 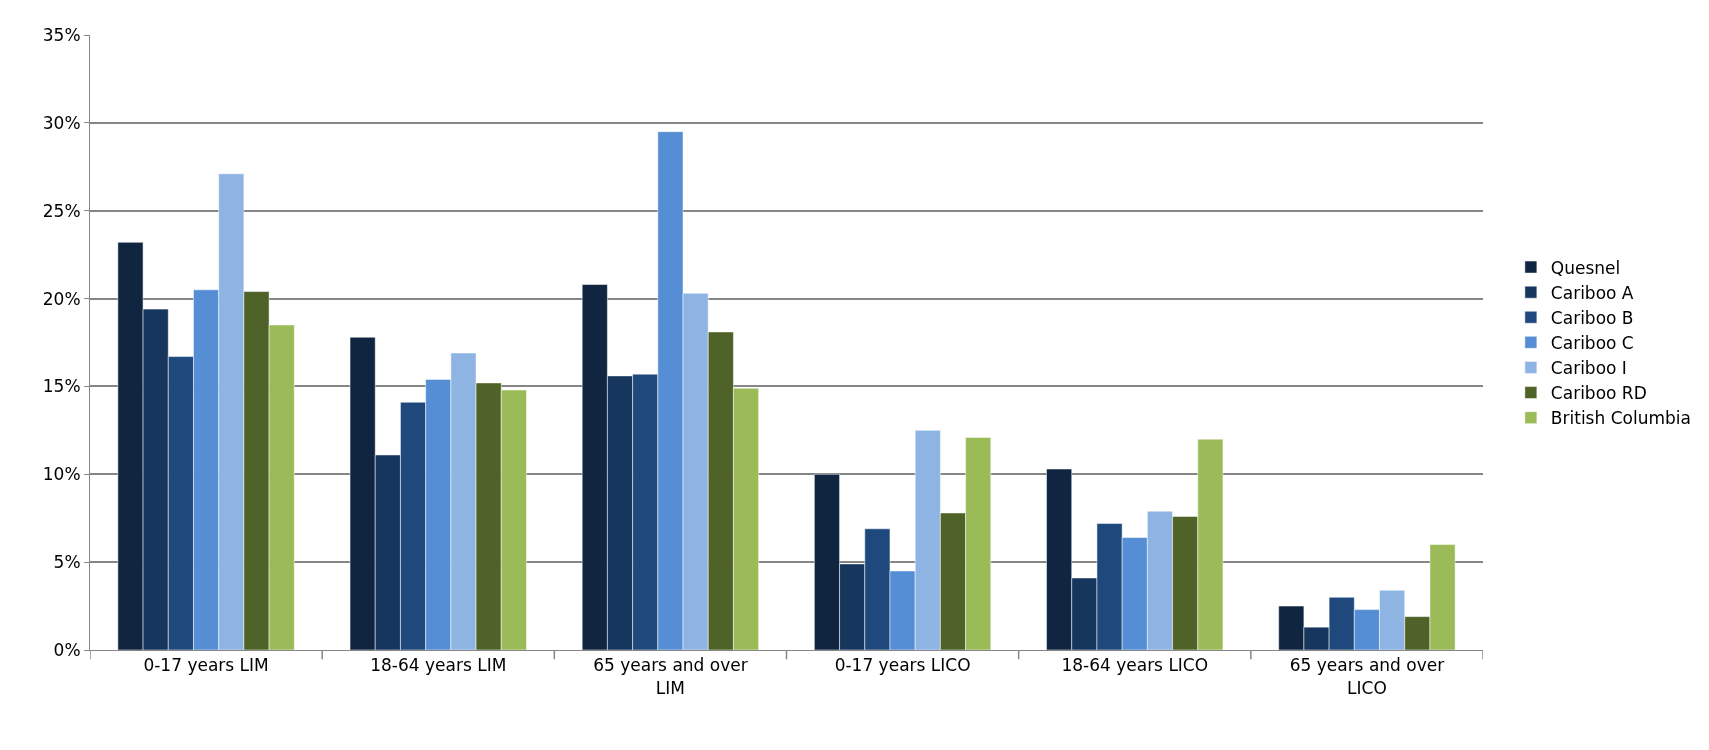 What do you see at coordinates (61, 122) in the screenshot?
I see `y-tick-label: 30%` at bounding box center [61, 122].